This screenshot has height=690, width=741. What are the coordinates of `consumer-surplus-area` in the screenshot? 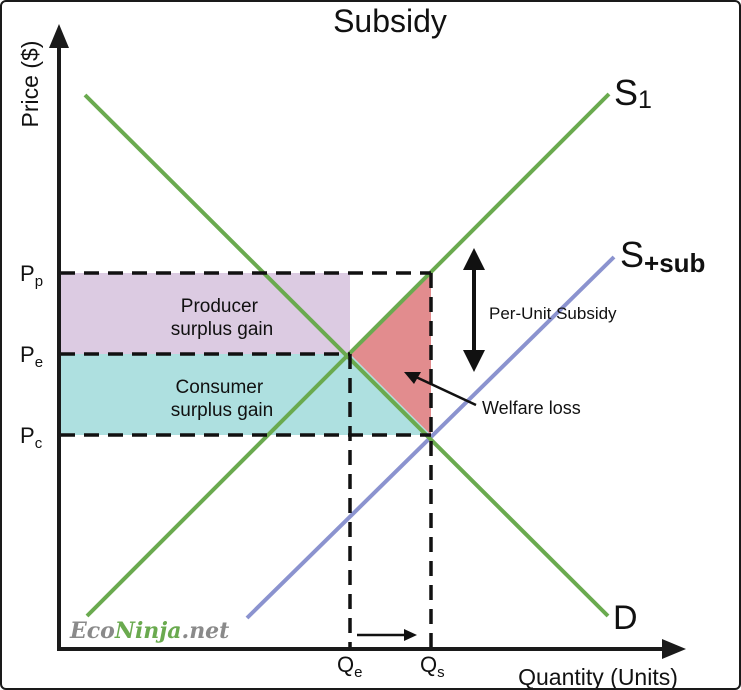 It's located at (205, 394).